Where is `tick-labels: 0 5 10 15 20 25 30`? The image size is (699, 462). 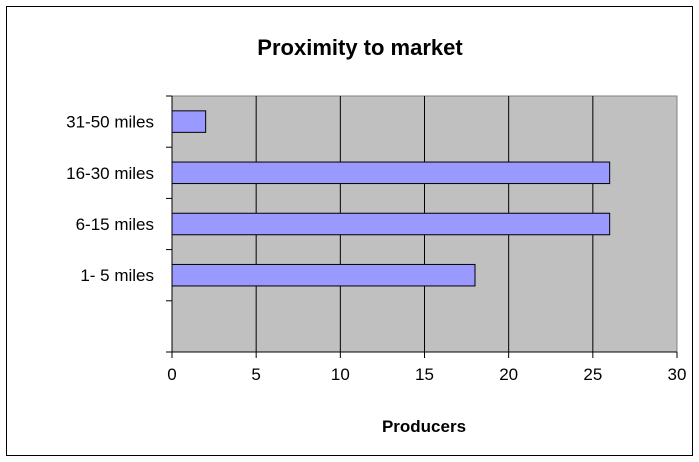
tick-labels: 0 5 10 15 20 25 30 is located at coordinates (426, 374).